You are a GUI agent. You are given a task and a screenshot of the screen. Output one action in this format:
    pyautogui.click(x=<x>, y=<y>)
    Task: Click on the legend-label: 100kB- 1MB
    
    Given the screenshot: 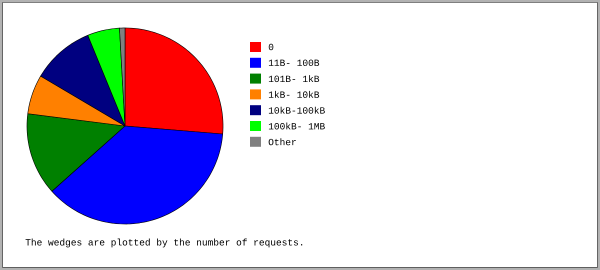 What is the action you would take?
    pyautogui.click(x=296, y=126)
    